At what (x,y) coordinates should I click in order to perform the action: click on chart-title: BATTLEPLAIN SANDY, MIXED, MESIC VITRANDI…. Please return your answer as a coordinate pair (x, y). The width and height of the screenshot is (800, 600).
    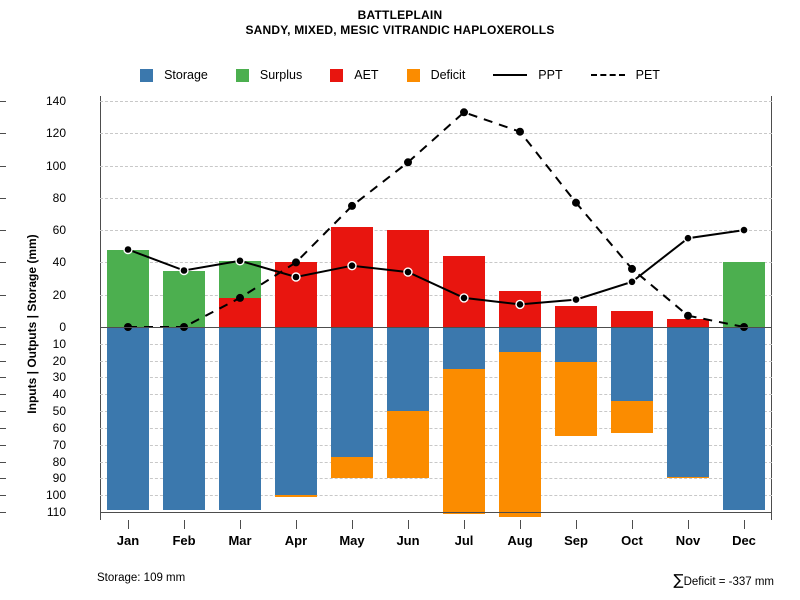
    Looking at the image, I should click on (400, 23).